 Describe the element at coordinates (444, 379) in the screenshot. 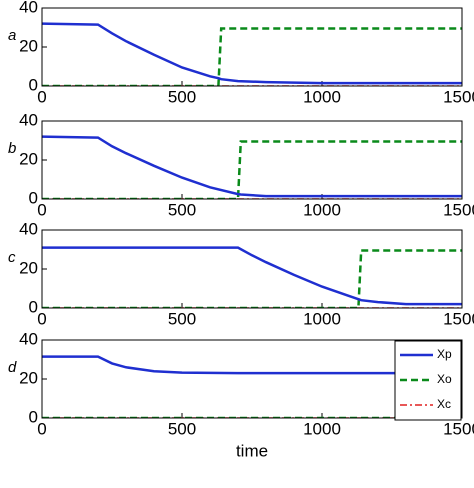

I see `legend-label: Xo` at that location.